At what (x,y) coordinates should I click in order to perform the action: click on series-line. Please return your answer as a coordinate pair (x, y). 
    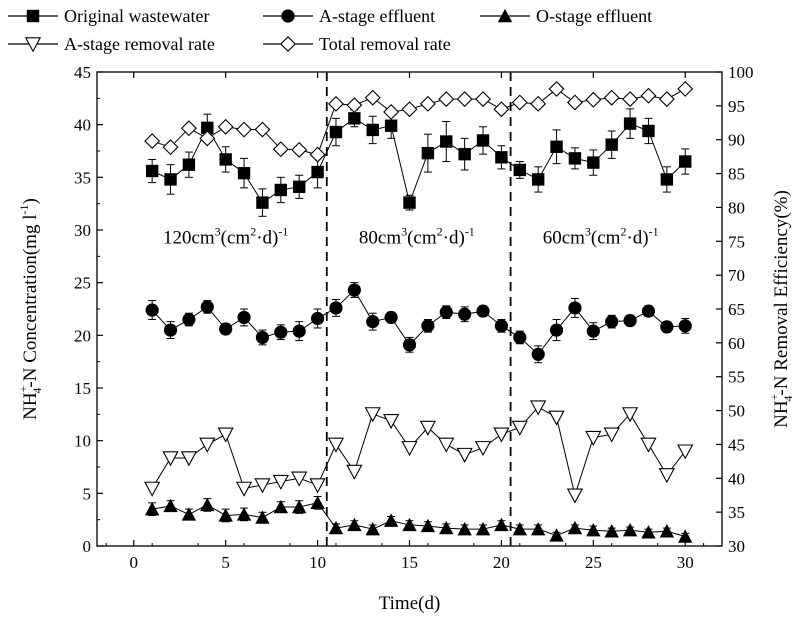
    Looking at the image, I should click on (418, 161).